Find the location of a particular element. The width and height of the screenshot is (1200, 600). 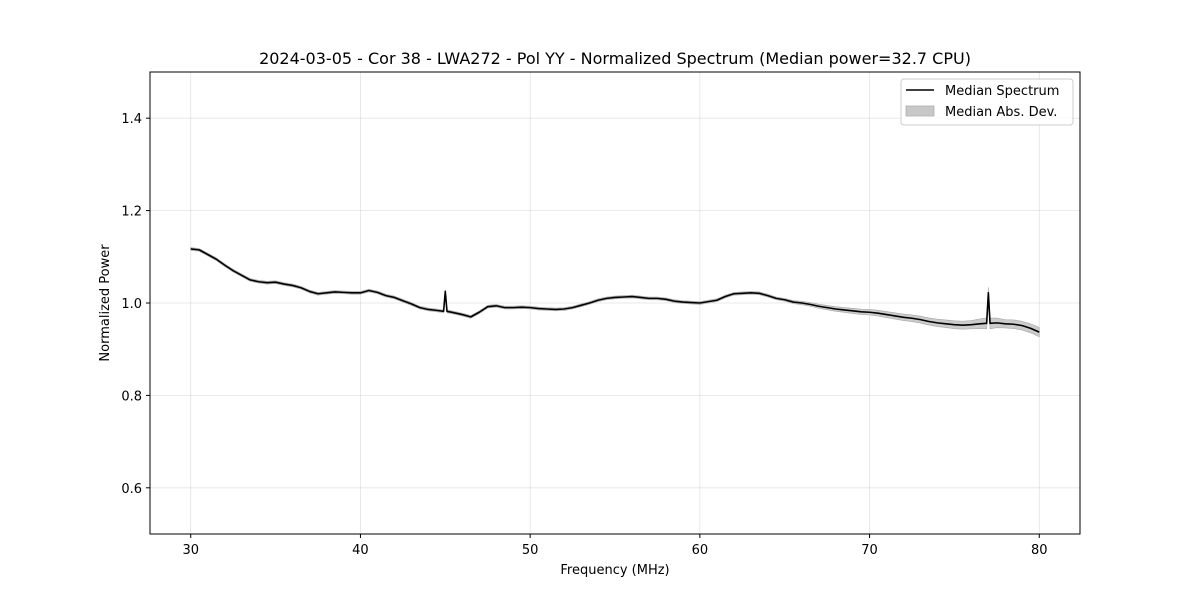

legend-box is located at coordinates (987, 102).